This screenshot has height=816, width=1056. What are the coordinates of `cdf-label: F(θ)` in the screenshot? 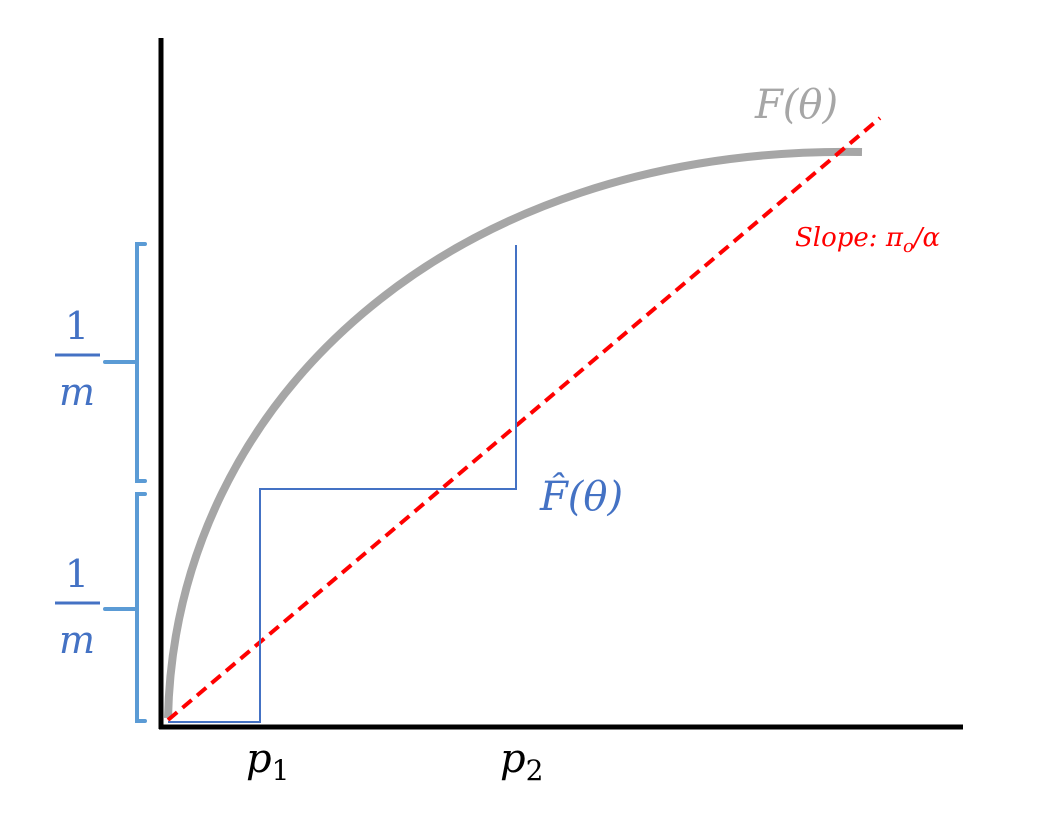 It's located at (796, 105).